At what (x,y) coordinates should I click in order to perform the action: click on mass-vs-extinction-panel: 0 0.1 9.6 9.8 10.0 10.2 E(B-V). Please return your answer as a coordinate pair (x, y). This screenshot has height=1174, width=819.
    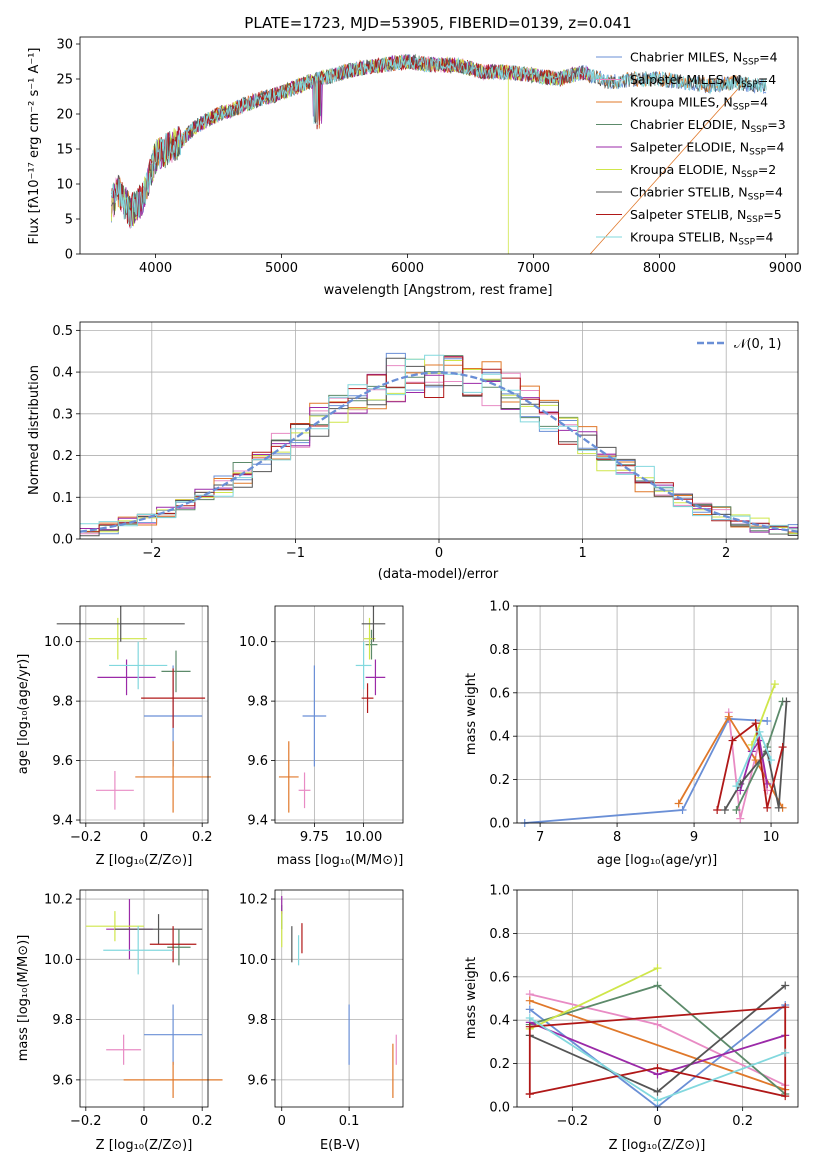
    Looking at the image, I should click on (321, 1021).